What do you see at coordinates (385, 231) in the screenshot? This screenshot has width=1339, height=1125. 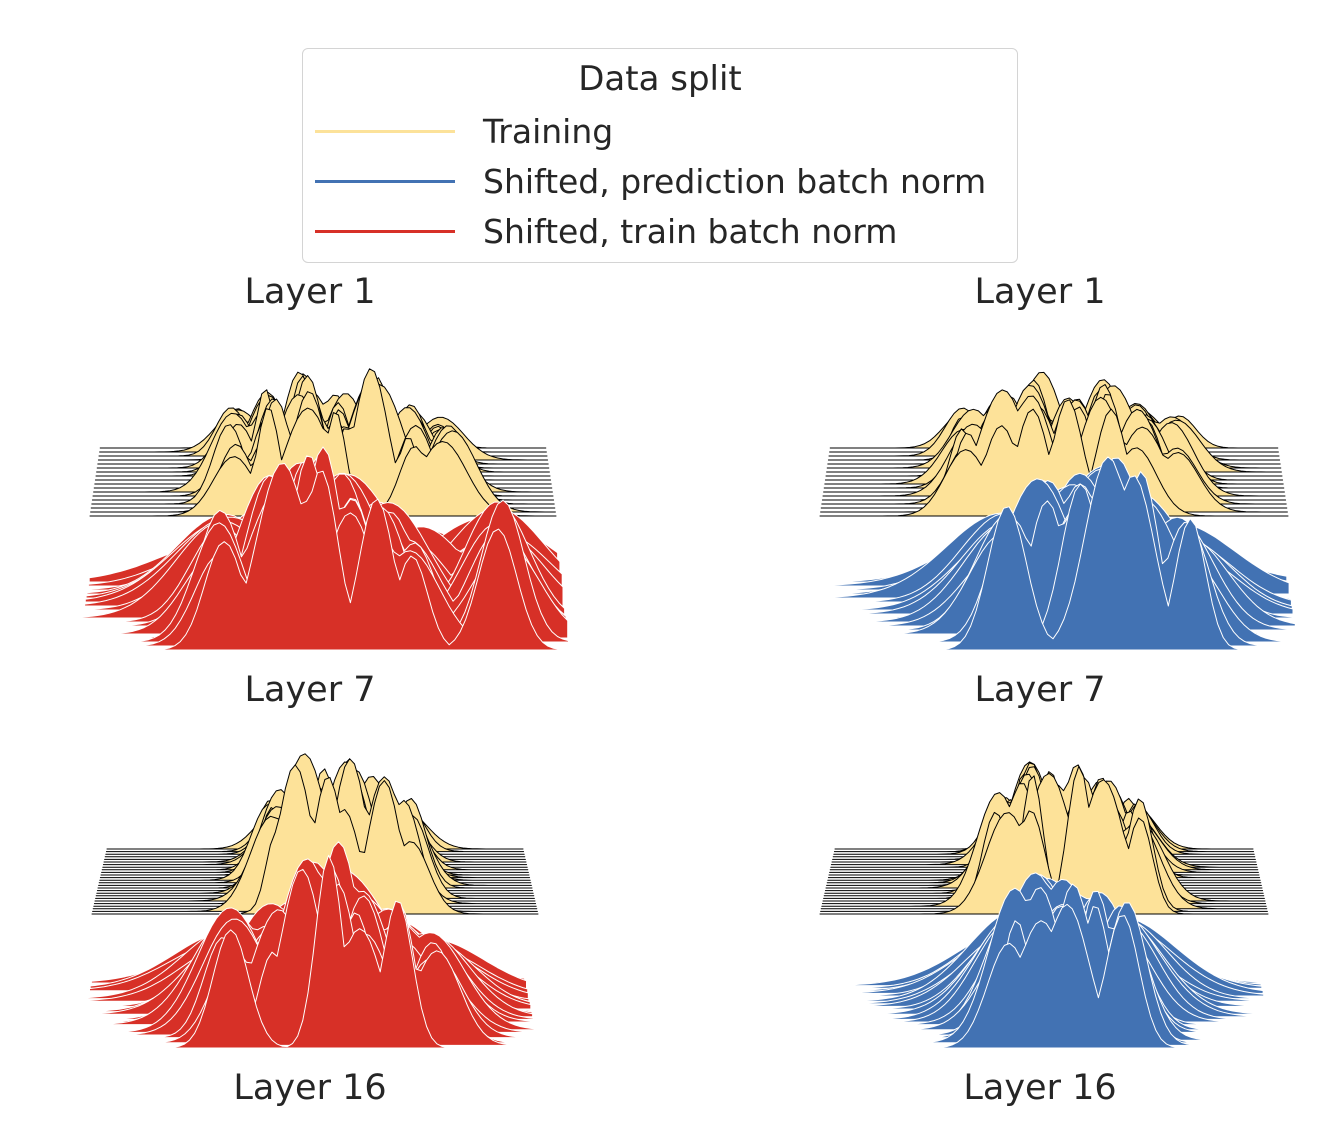 I see `legend-line-train` at bounding box center [385, 231].